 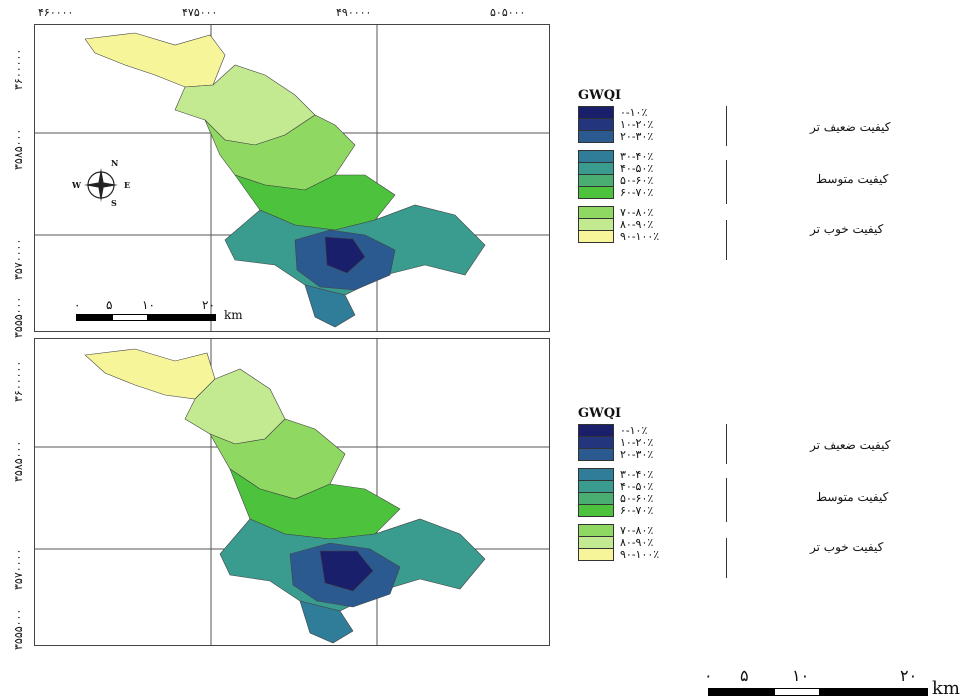 I want to click on top-legend-row: ۹۰-۱۰۰٪, so click(x=618, y=236).